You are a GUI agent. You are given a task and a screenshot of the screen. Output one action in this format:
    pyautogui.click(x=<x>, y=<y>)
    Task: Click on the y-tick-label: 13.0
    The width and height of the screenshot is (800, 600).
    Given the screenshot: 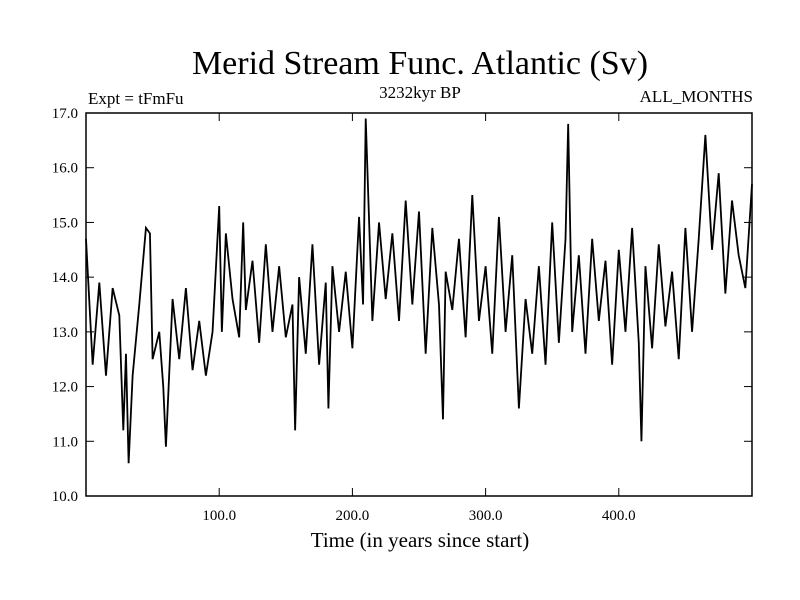 What is the action you would take?
    pyautogui.click(x=65, y=333)
    